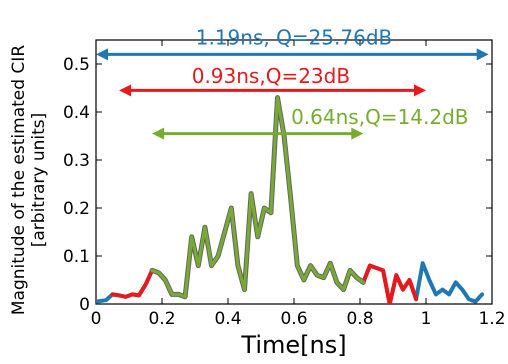 This screenshot has width=508, height=364. I want to click on x-axis-title: Time[ns], so click(293, 345).